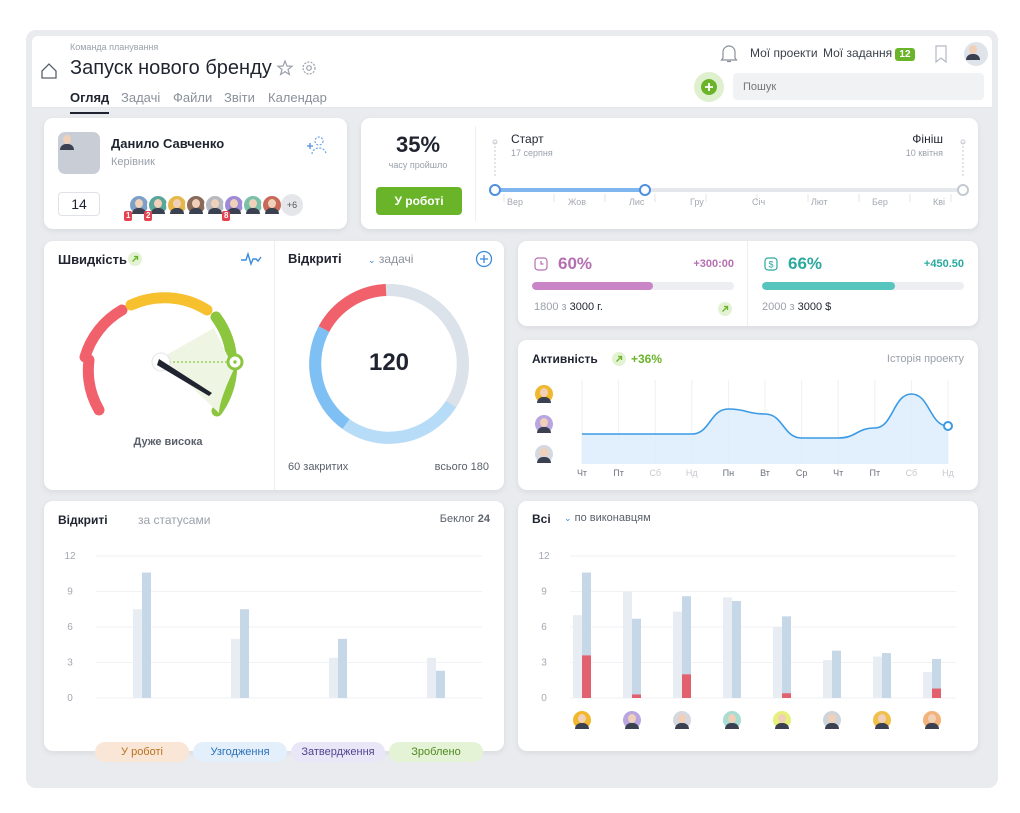 Image resolution: width=1020 pixels, height=813 pixels. What do you see at coordinates (297, 97) in the screenshot?
I see `tab-calendar: Календар` at bounding box center [297, 97].